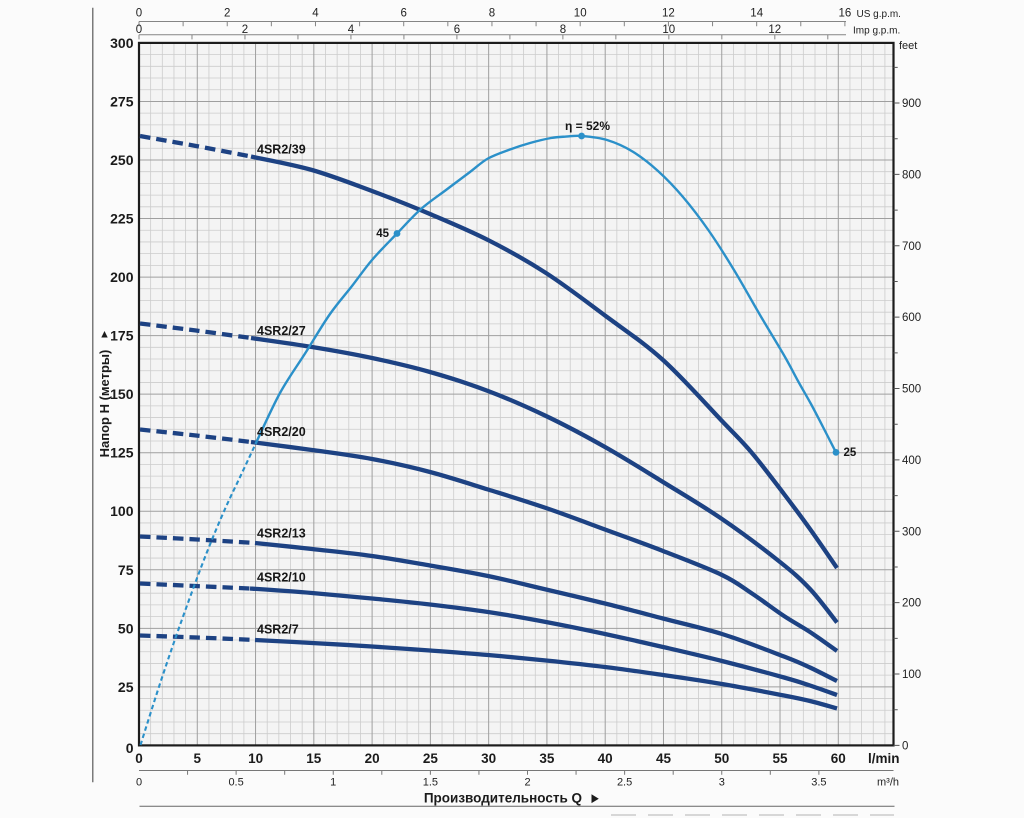  I want to click on svg-text: η = 52%, so click(587, 126).